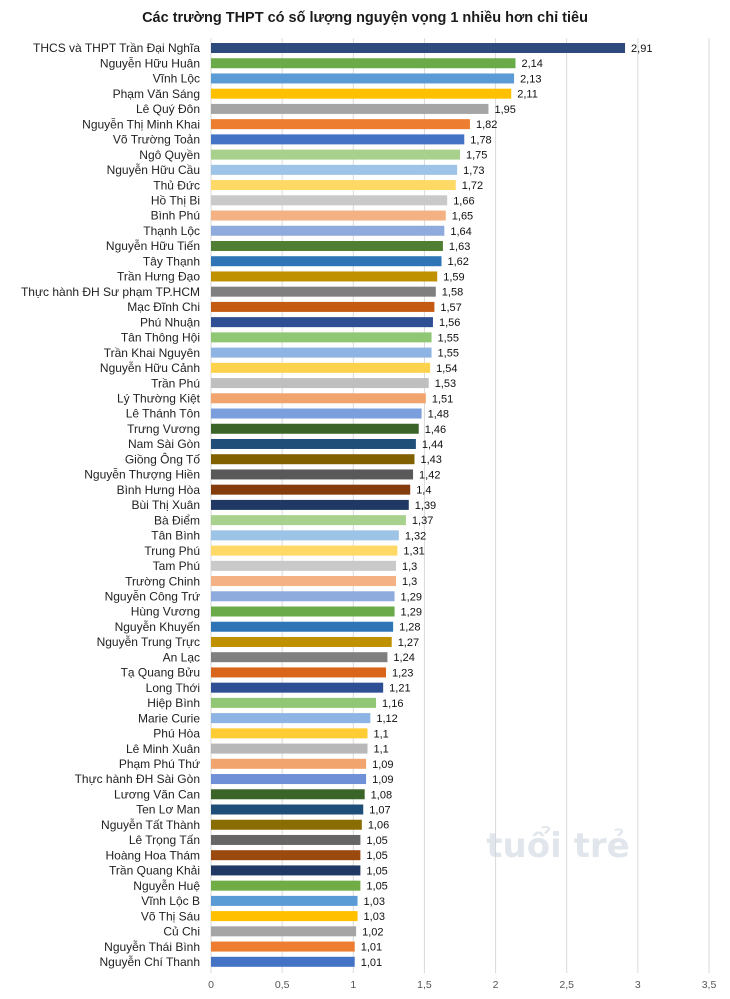 This screenshot has height=999, width=730. I want to click on value-label: 1,44, so click(432, 445).